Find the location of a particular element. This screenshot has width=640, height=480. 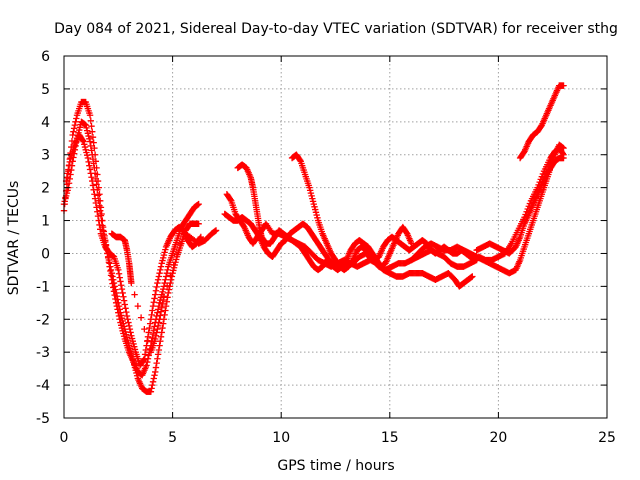

y-tick-label: 0 is located at coordinates (45, 254).